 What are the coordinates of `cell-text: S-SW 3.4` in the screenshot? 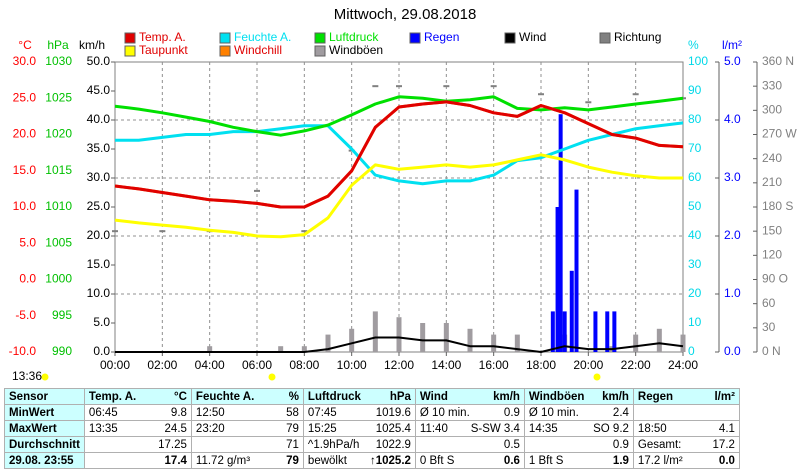 It's located at (495, 428).